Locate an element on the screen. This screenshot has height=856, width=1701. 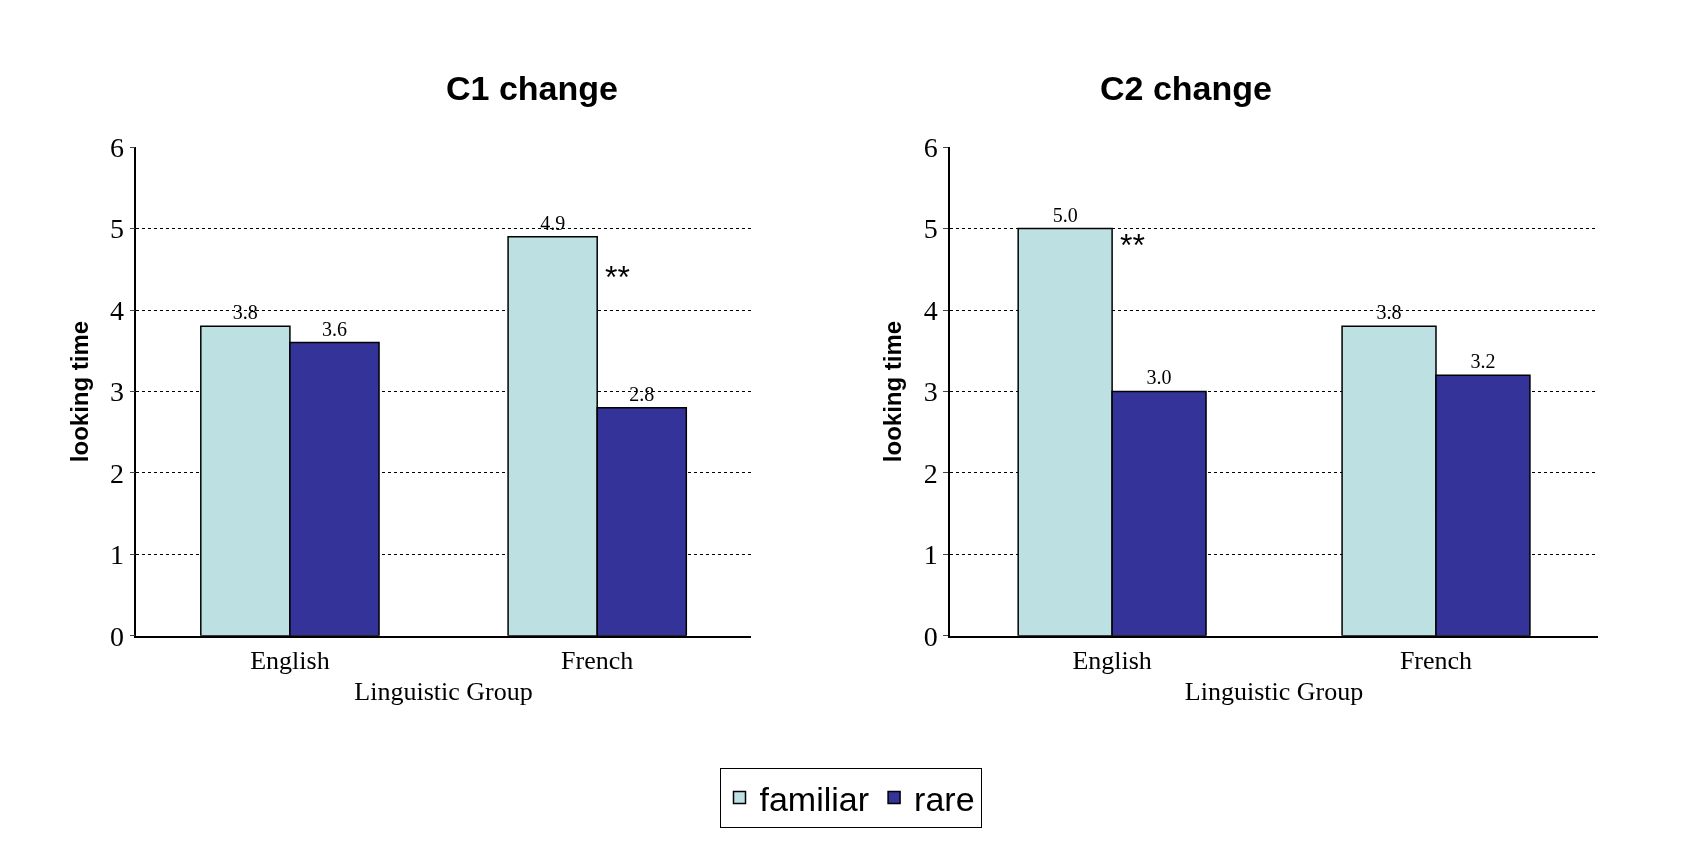
data-label: 3.2 is located at coordinates (1483, 361).